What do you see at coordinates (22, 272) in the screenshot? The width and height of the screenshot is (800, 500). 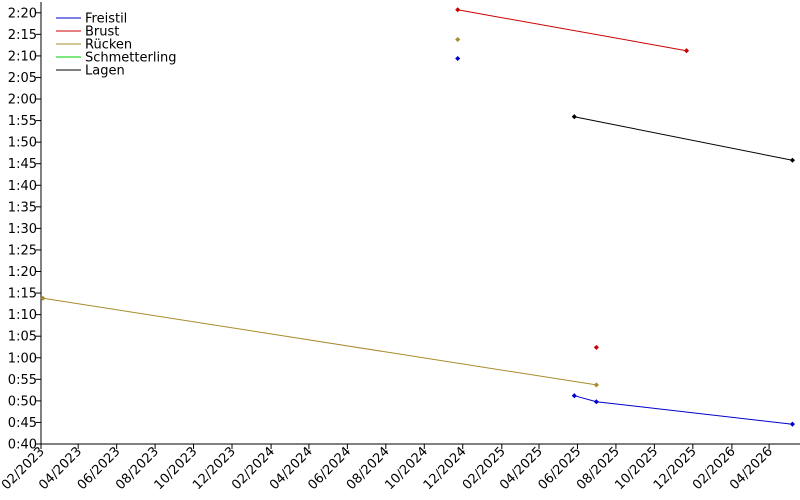 I see `y-tick-label: 1:20` at bounding box center [22, 272].